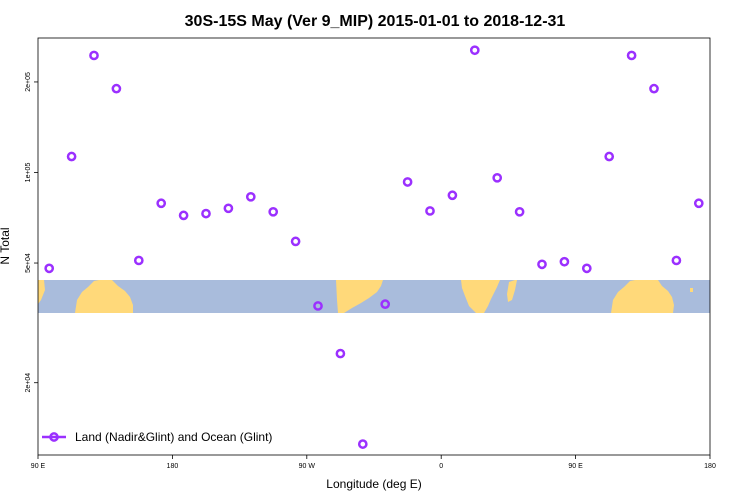 This screenshot has height=500, width=750. I want to click on legend-label: Land (Nadir&Glint) and Ocean (Glint), so click(173, 437).